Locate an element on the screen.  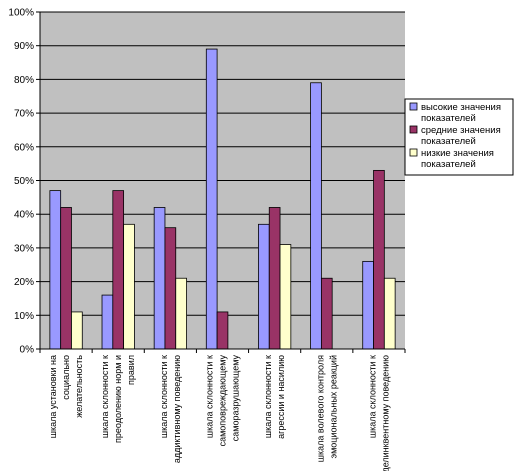
legend-label: средние значения is located at coordinates (461, 130).